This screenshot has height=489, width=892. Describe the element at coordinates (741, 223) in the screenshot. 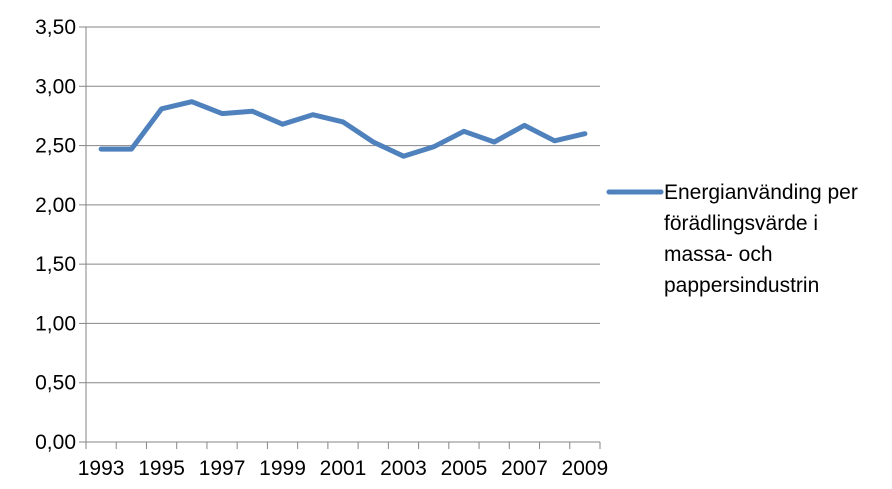

I see `legend-label-line: förädlingsvärde i` at that location.